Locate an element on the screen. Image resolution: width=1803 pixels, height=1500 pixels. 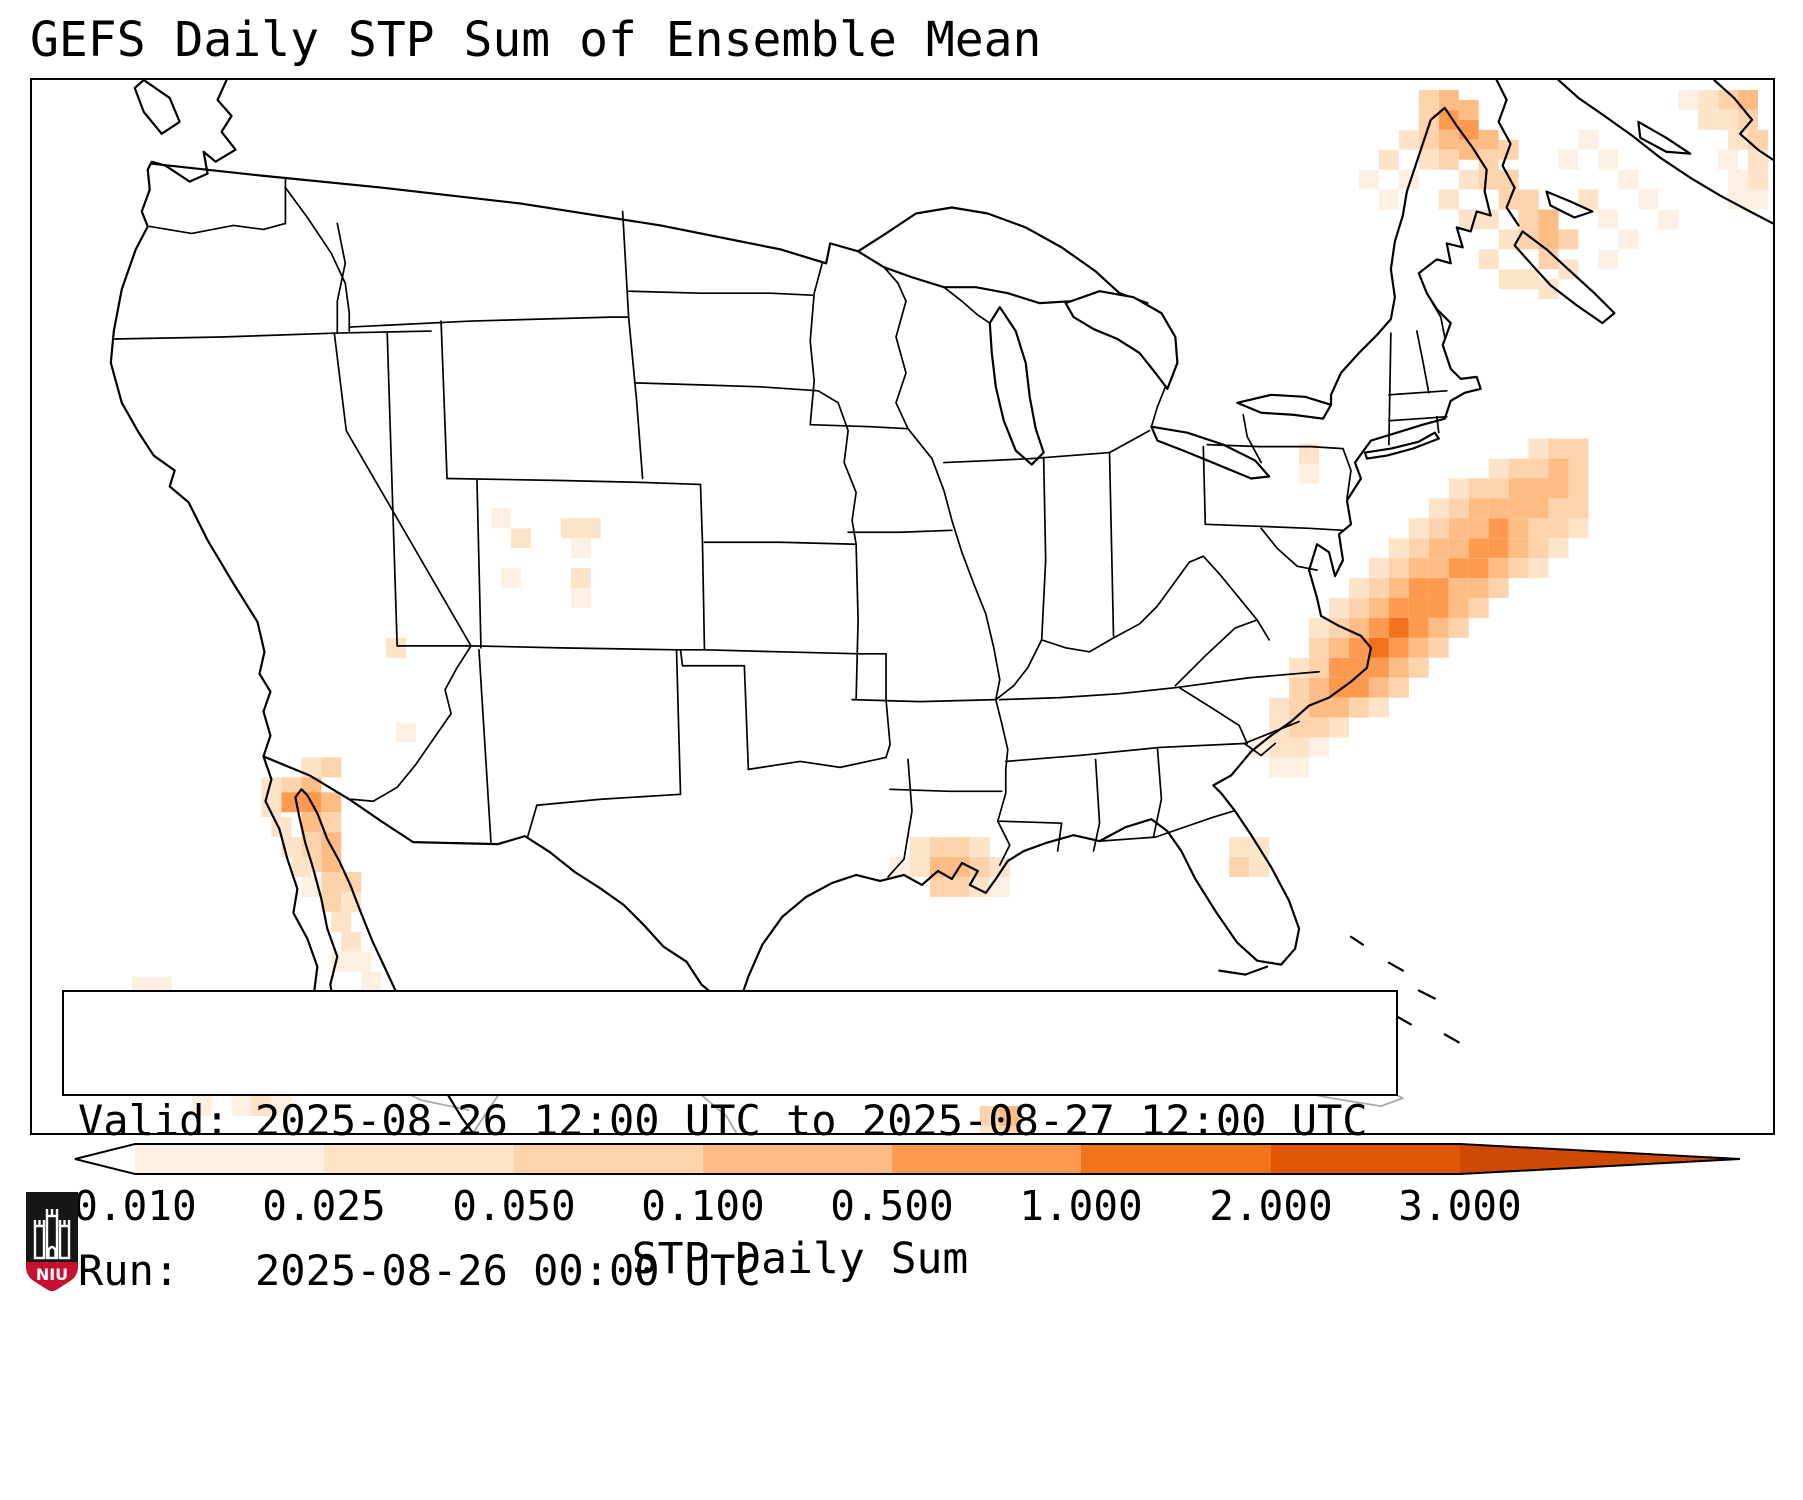
colorbar-outline is located at coordinates (907, 1159).